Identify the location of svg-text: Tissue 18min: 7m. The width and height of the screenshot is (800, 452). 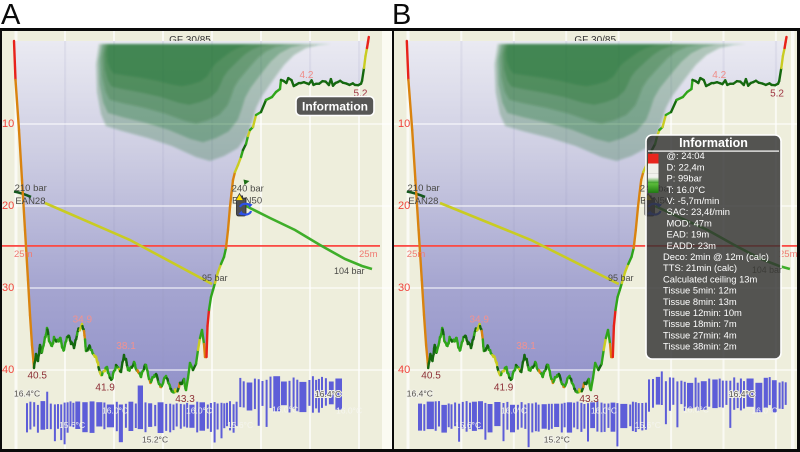
(700, 323).